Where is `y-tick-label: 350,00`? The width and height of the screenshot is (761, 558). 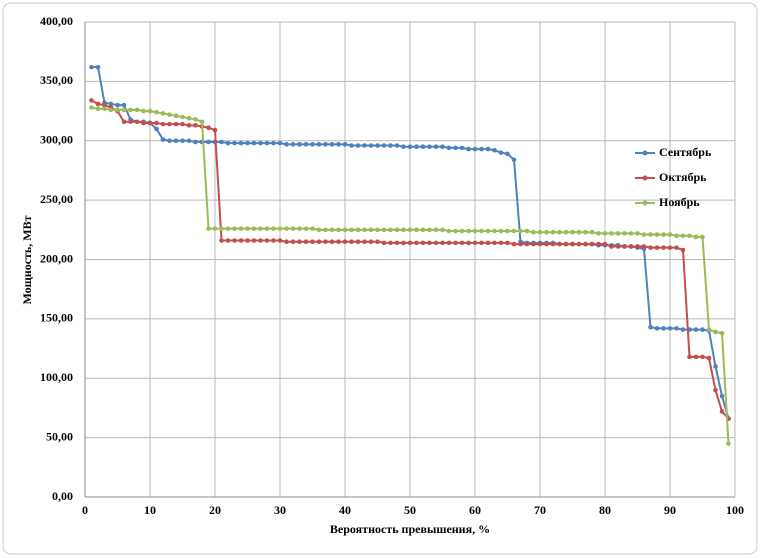
y-tick-label: 350,00 is located at coordinates (56, 80).